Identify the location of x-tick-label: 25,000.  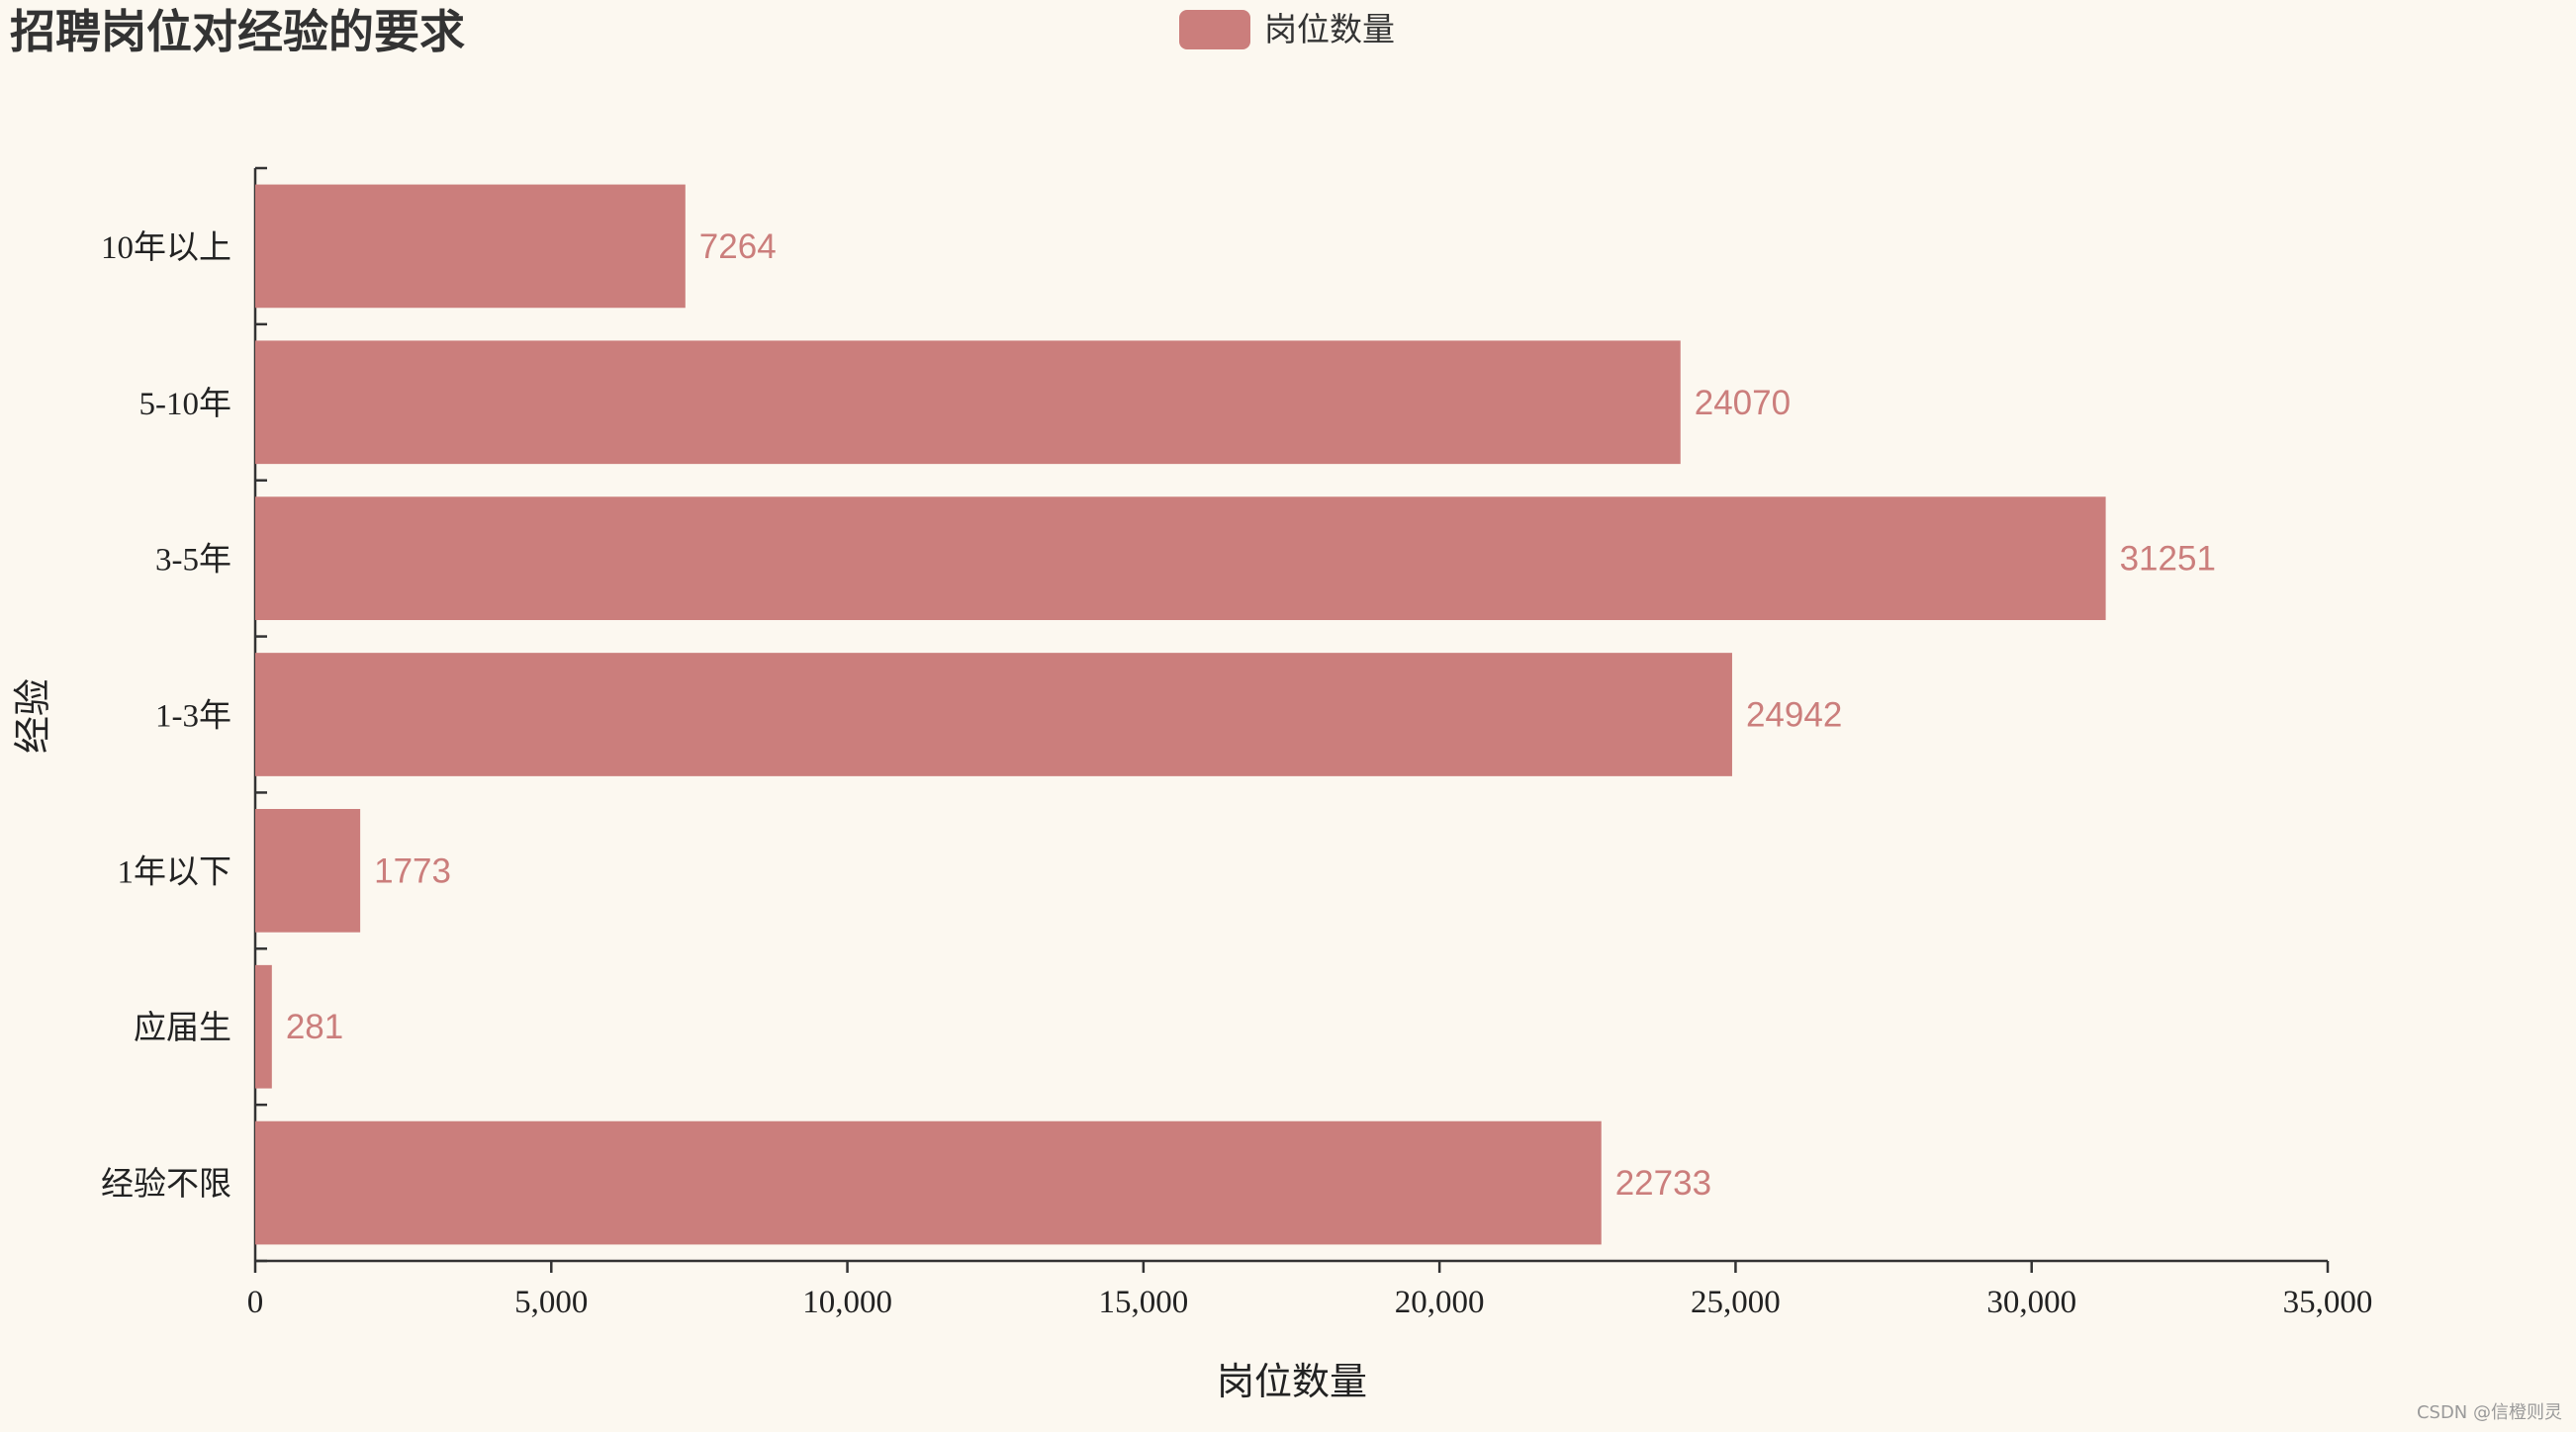
(1736, 1303).